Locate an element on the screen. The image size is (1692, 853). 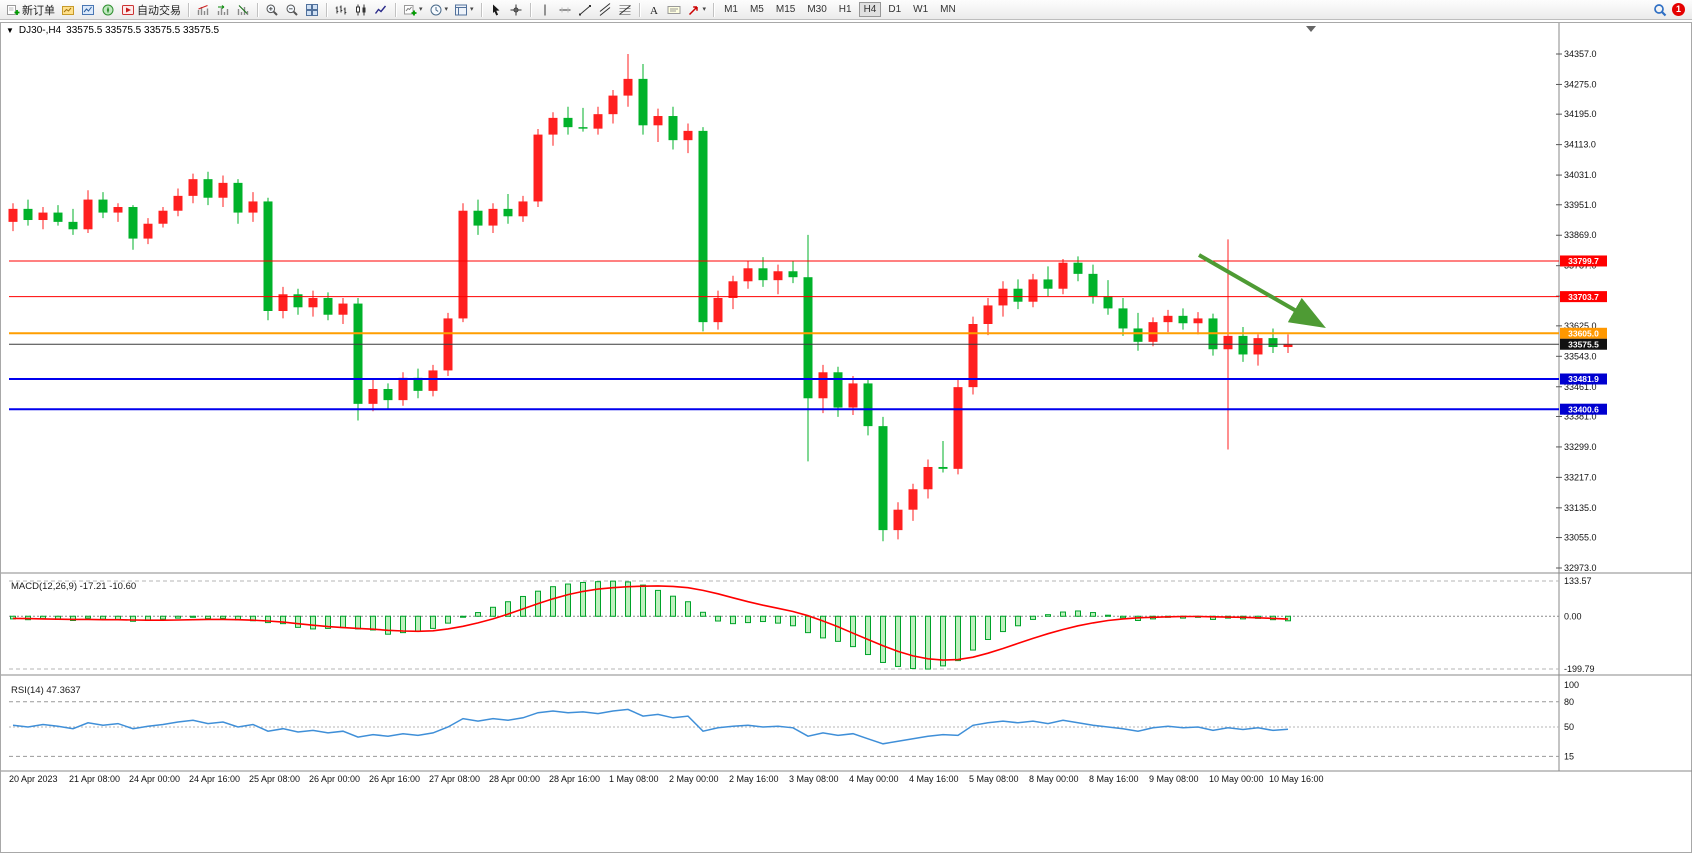
periods-button: ▾ is located at coordinates (439, 10).